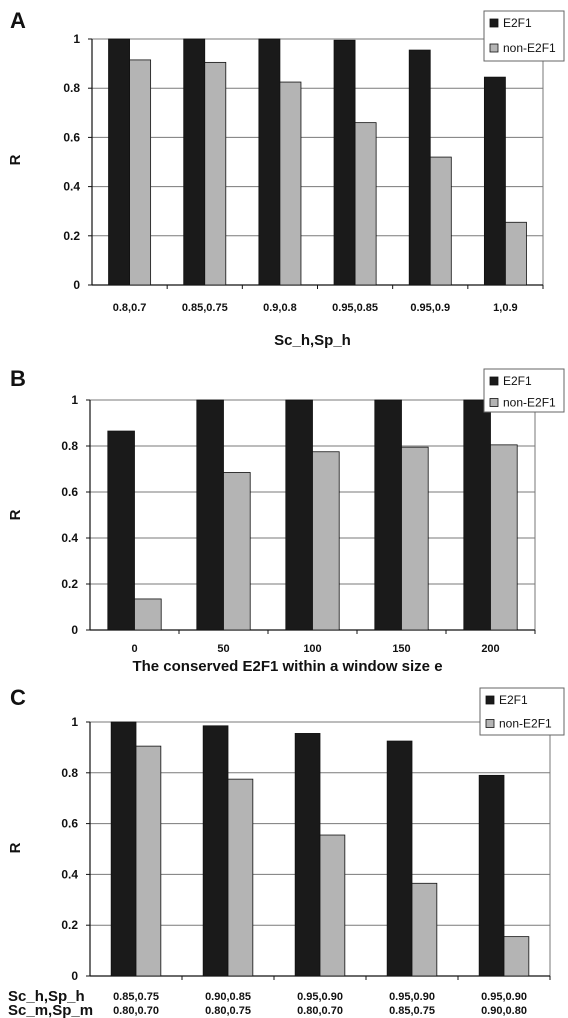 The width and height of the screenshot is (568, 1018). I want to click on x-axis-title: Sc_h,Sp_h, so click(312, 340).